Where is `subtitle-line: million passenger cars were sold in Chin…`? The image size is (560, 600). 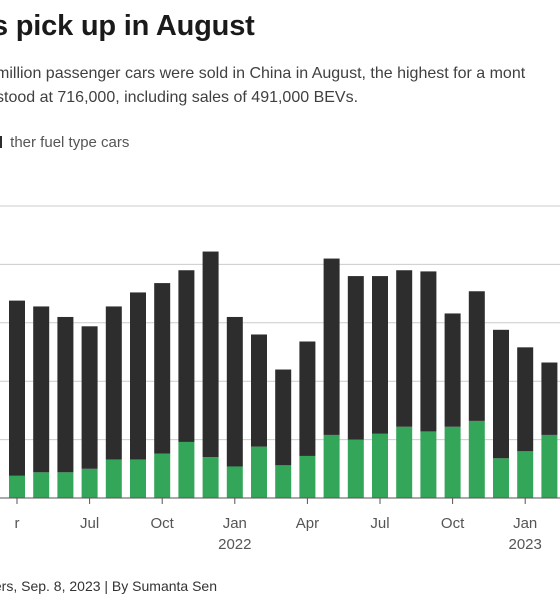
subtitle-line: million passenger cars were sold in Chin… is located at coordinates (263, 73).